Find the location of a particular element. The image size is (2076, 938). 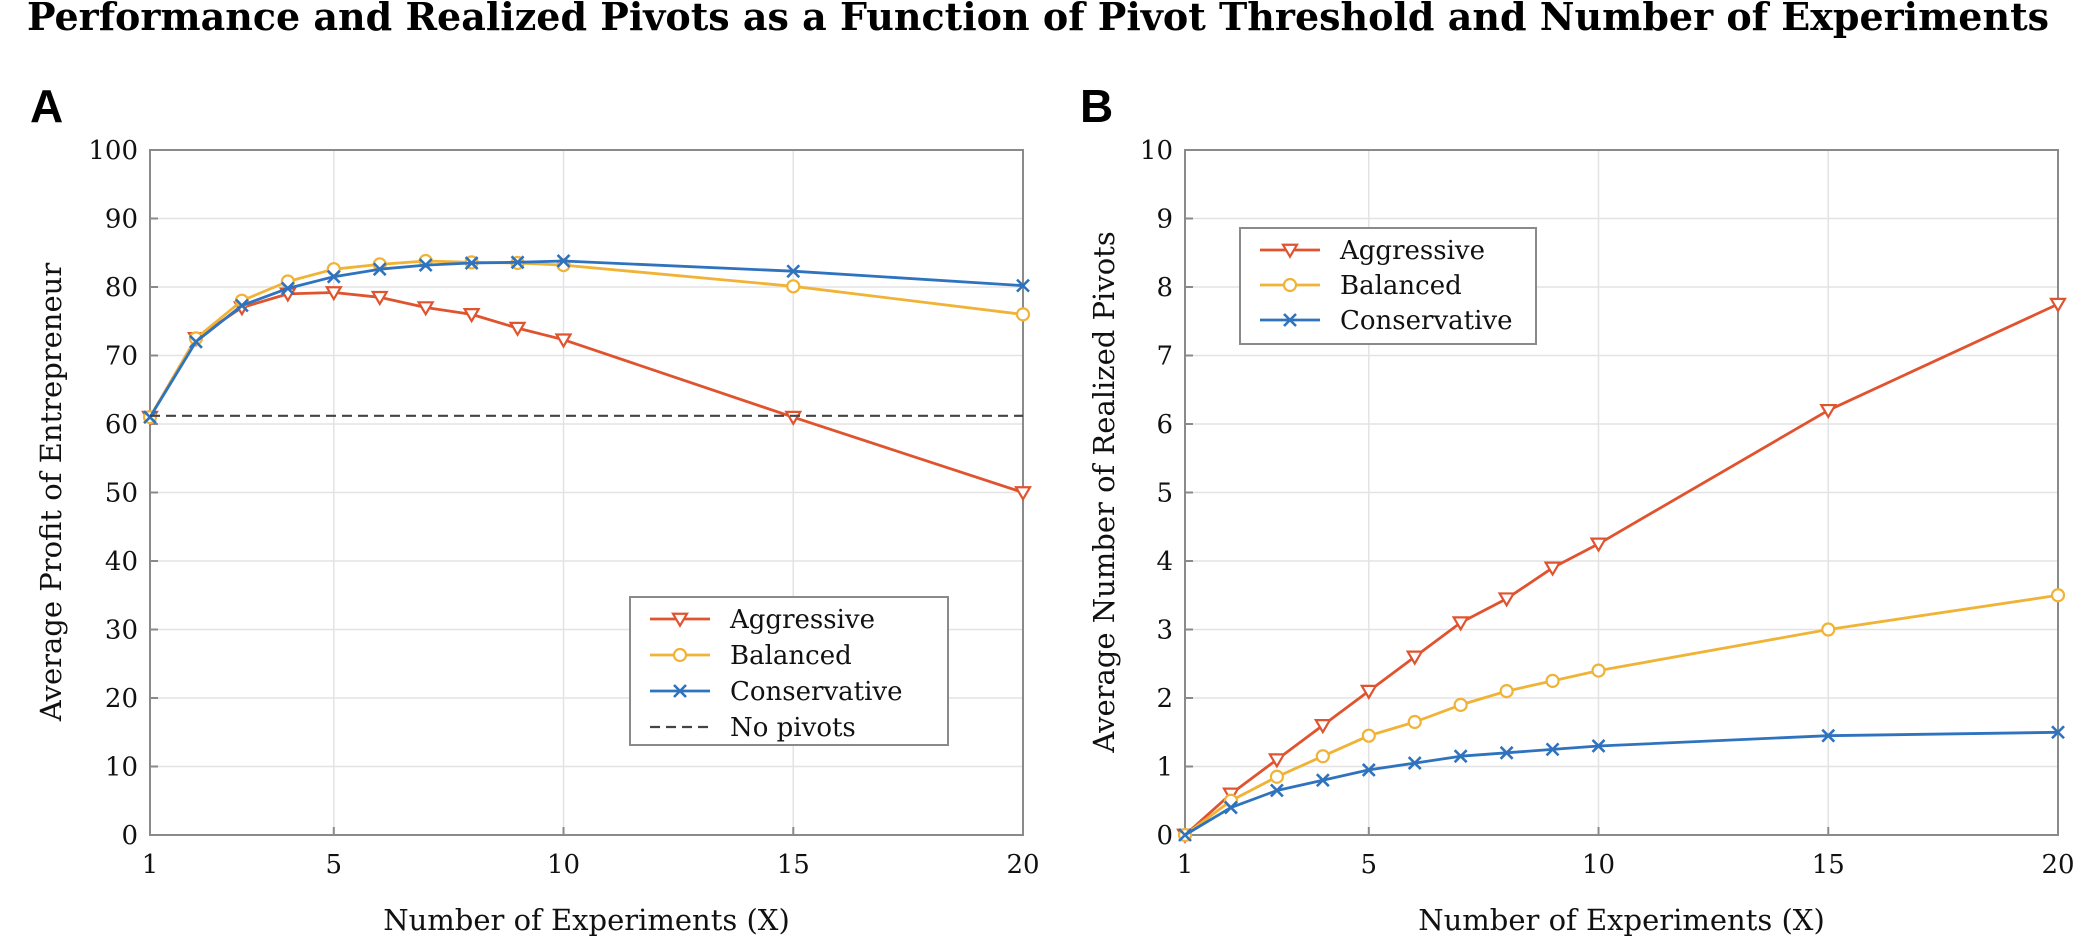

panel-a-x-tick-label: 1 is located at coordinates (150, 865).